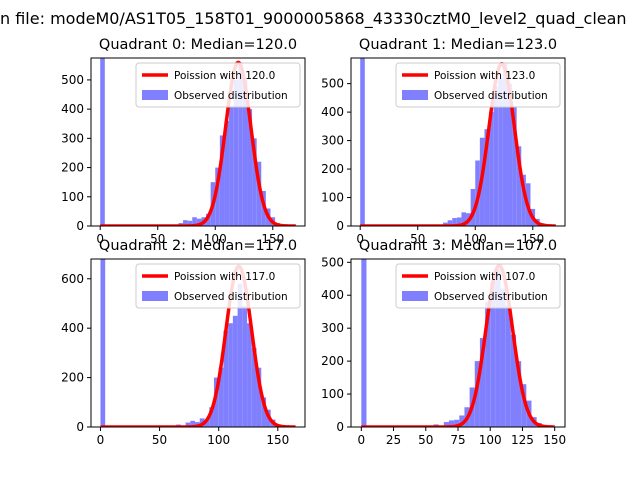 The height and width of the screenshot is (480, 640). Describe the element at coordinates (458, 45) in the screenshot. I see `subplot-title: Quadrant 1: Median=123.0` at that location.